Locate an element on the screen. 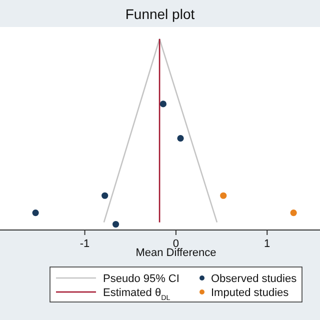 The height and width of the screenshot is (320, 320). x-tick-label: 1 is located at coordinates (267, 244).